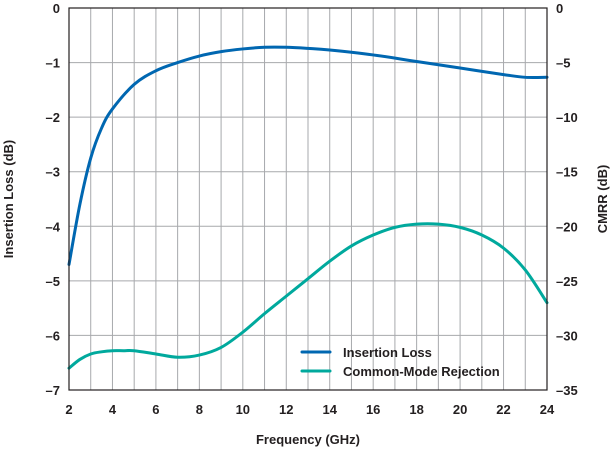 The height and width of the screenshot is (450, 615). Describe the element at coordinates (567, 117) in the screenshot. I see `y-right-tick-label: –10` at that location.